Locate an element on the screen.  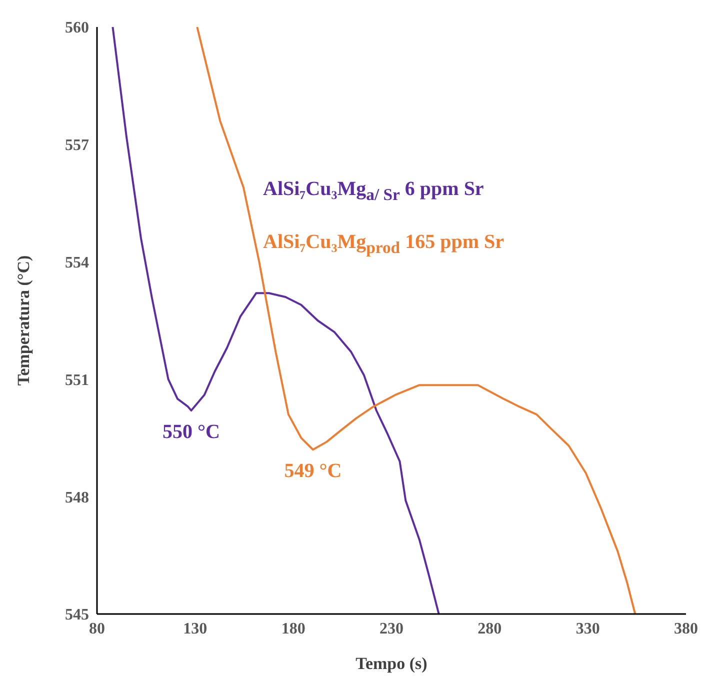
x-tick-label: 80 is located at coordinates (97, 629).